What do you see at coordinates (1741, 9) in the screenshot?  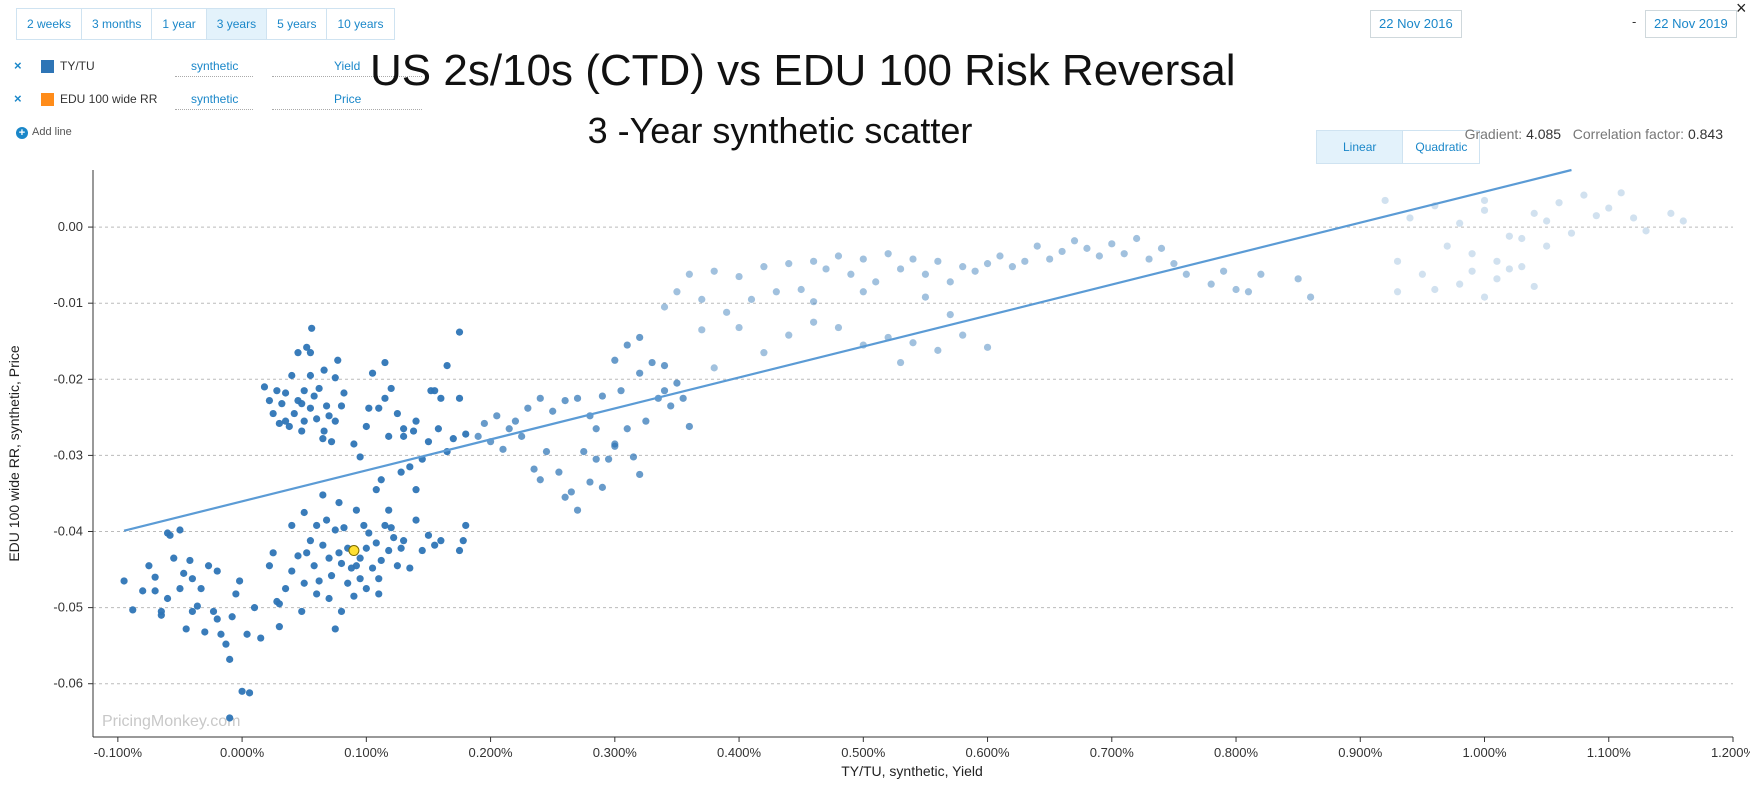 I see `close-icon: ×` at bounding box center [1741, 9].